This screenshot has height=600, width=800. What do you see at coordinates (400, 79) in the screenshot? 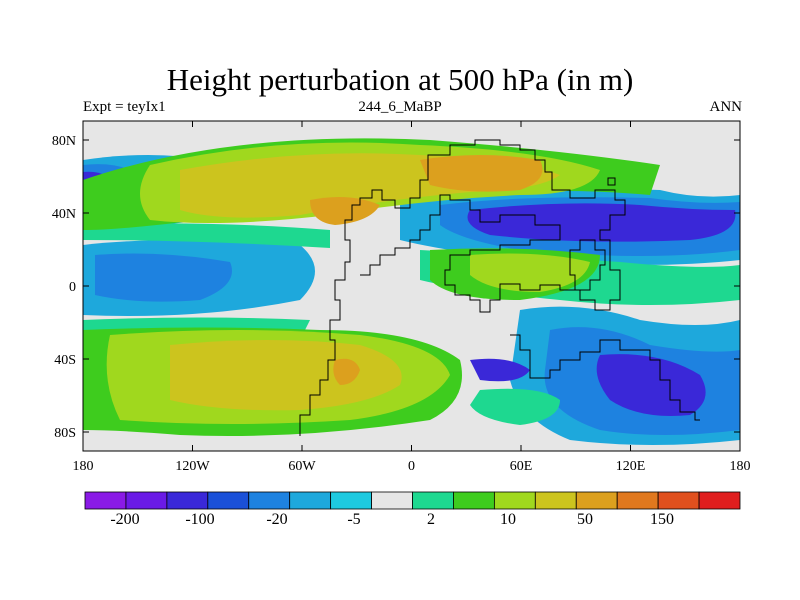
I see `plot-title: Height perturbation at 500 hPa (in m)` at bounding box center [400, 79].